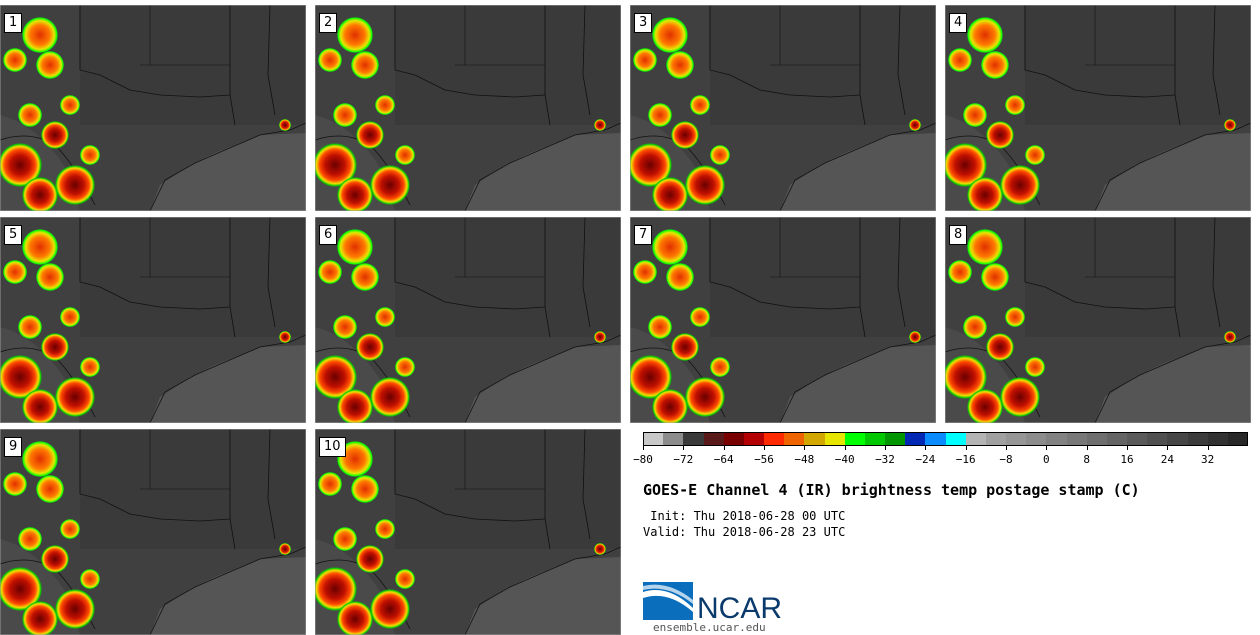  What do you see at coordinates (468, 532) in the screenshot?
I see `stamp-panel: 10` at bounding box center [468, 532].